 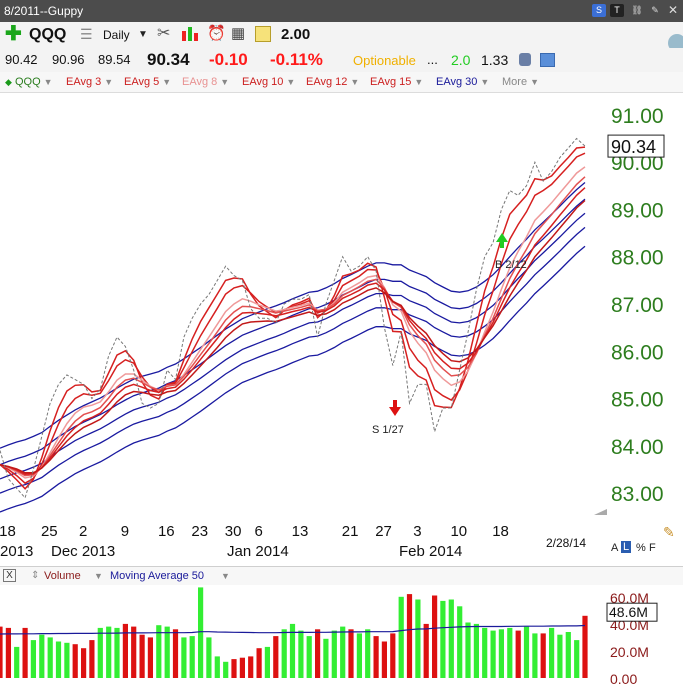 What do you see at coordinates (17, 551) in the screenshot?
I see `month-label-2013: 2013` at bounding box center [17, 551].